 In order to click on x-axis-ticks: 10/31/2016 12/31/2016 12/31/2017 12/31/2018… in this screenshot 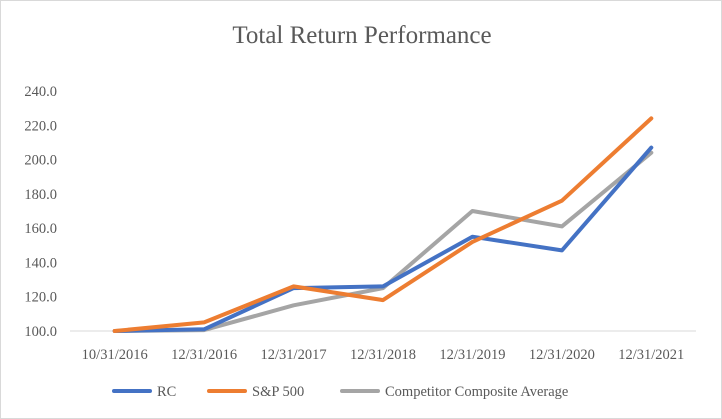, I will do `click(383, 355)`.